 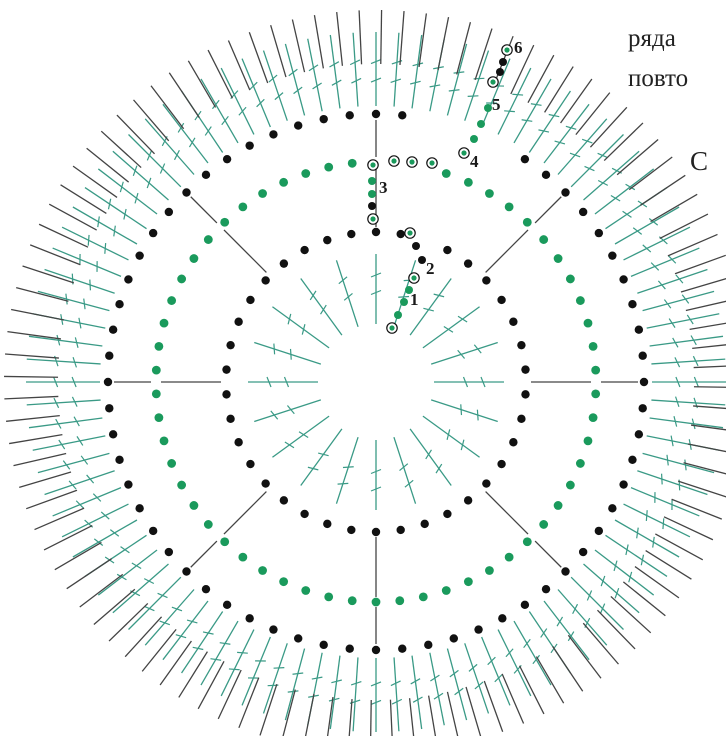 I want to click on round-1-post-bar, so click(x=291, y=354).